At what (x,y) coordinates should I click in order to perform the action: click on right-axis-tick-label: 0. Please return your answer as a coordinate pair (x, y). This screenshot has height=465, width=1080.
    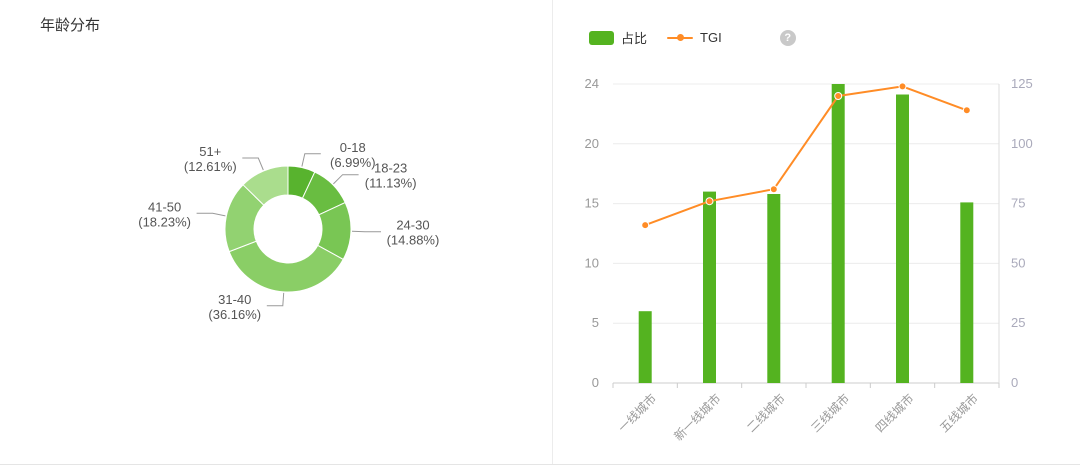
    Looking at the image, I should click on (1014, 382).